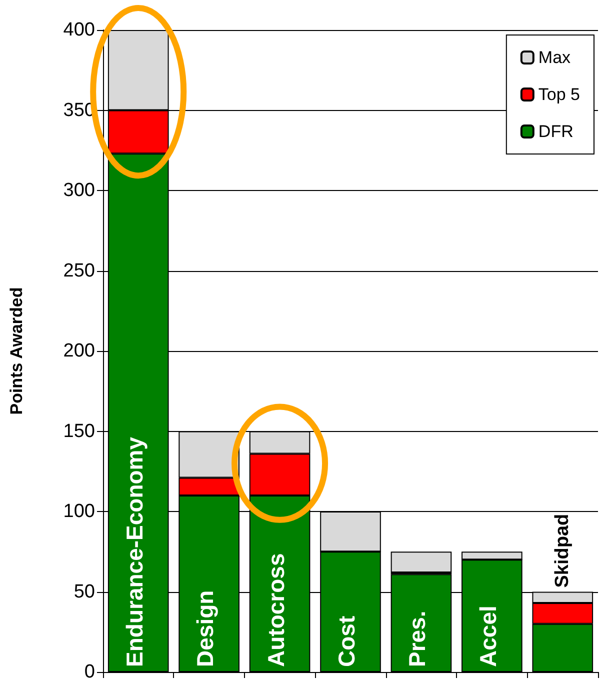 The width and height of the screenshot is (600, 682). What do you see at coordinates (79, 30) in the screenshot?
I see `y-tick-label: 400` at bounding box center [79, 30].